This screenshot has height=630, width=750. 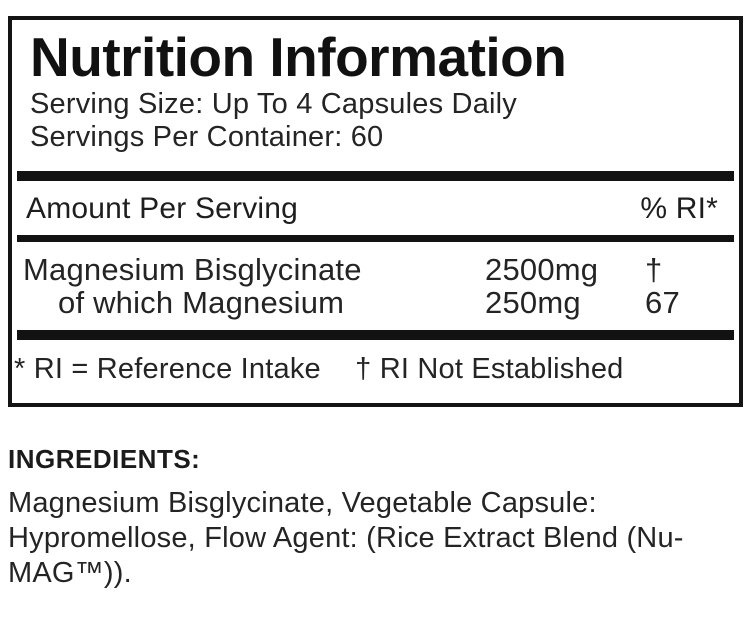 I want to click on nutrient-amount: 2500mg, so click(x=542, y=269).